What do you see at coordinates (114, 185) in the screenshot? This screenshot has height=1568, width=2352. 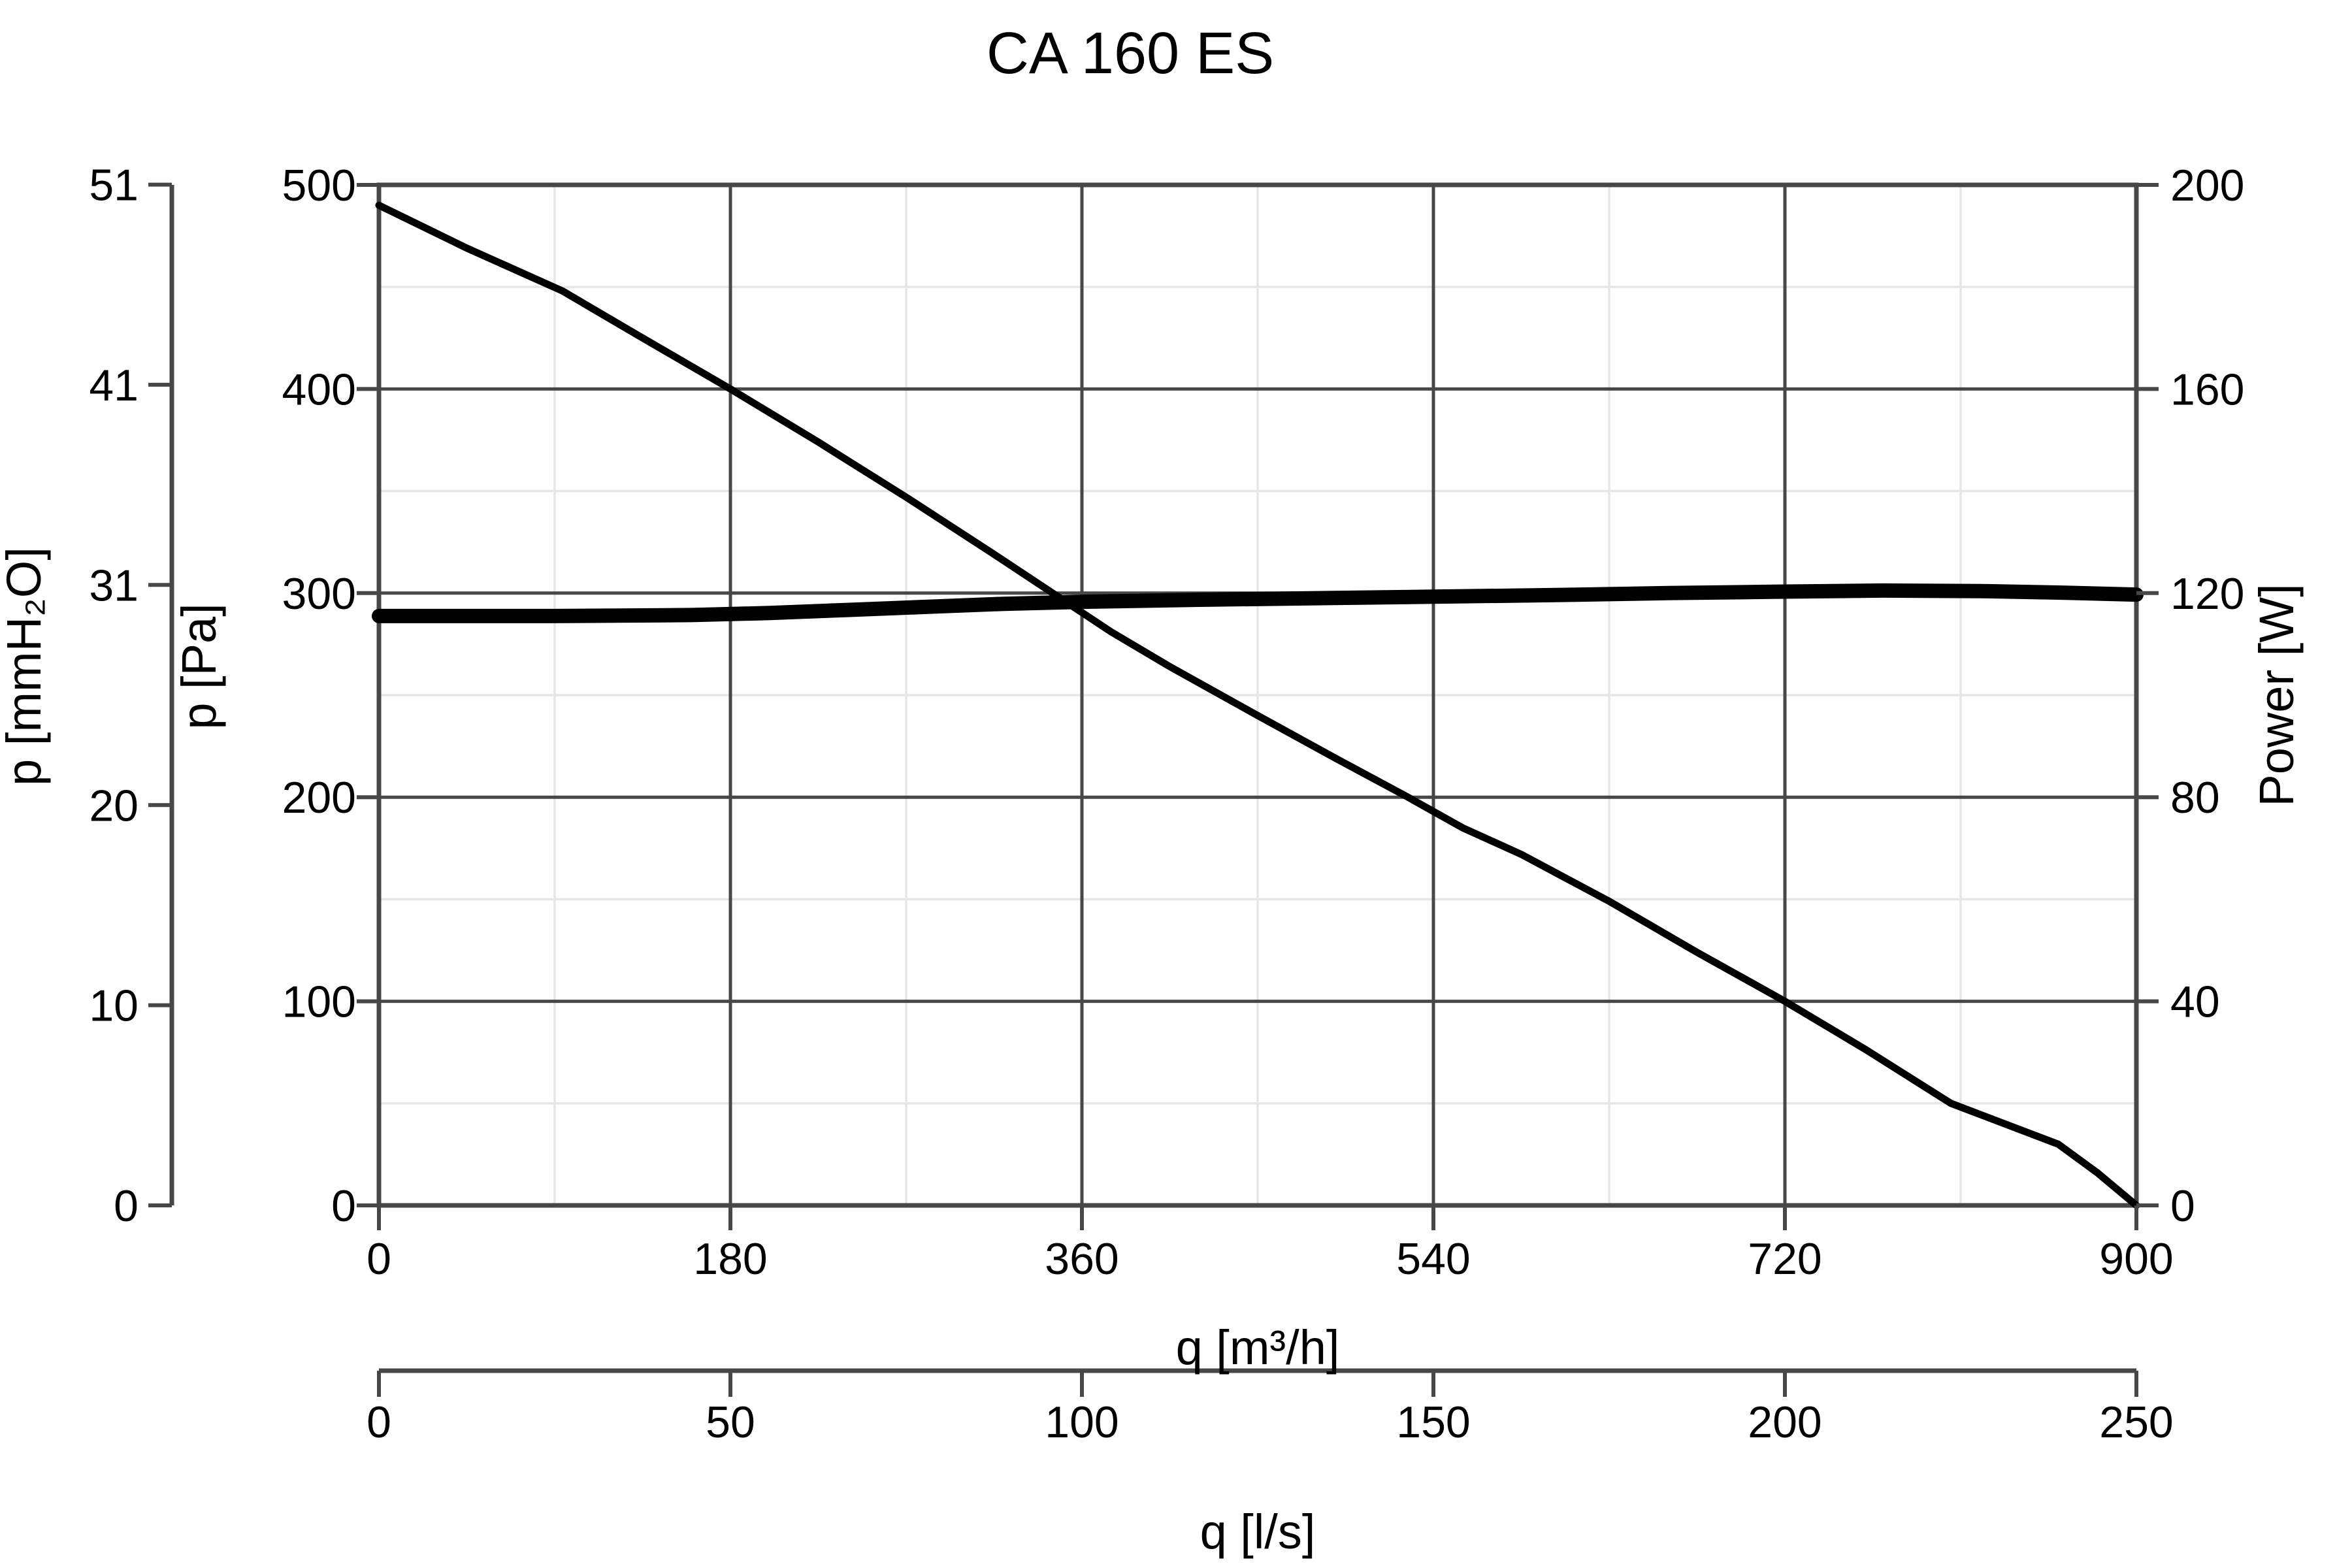 I see `mmh2o-tick-label: 51` at bounding box center [114, 185].